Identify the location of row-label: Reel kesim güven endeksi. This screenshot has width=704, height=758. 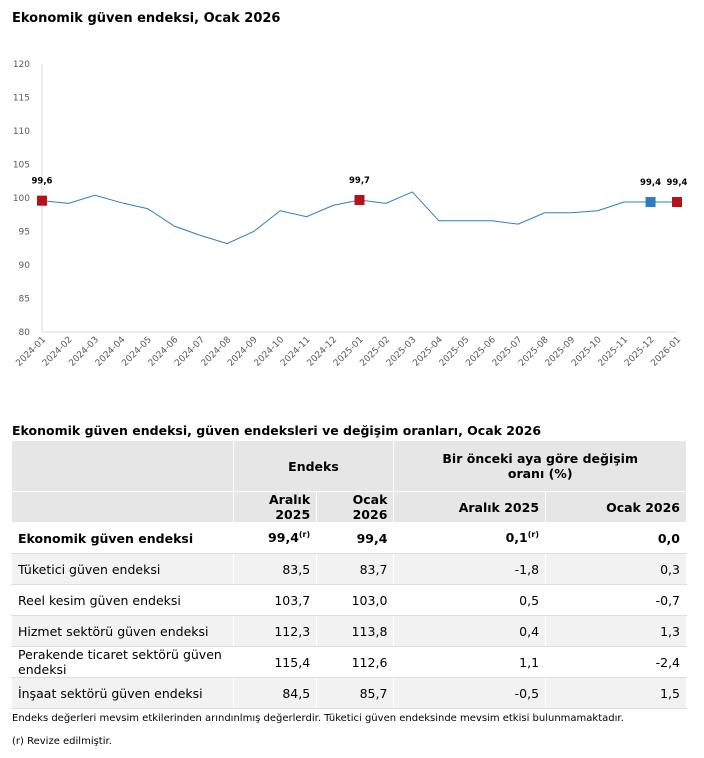
(122, 600).